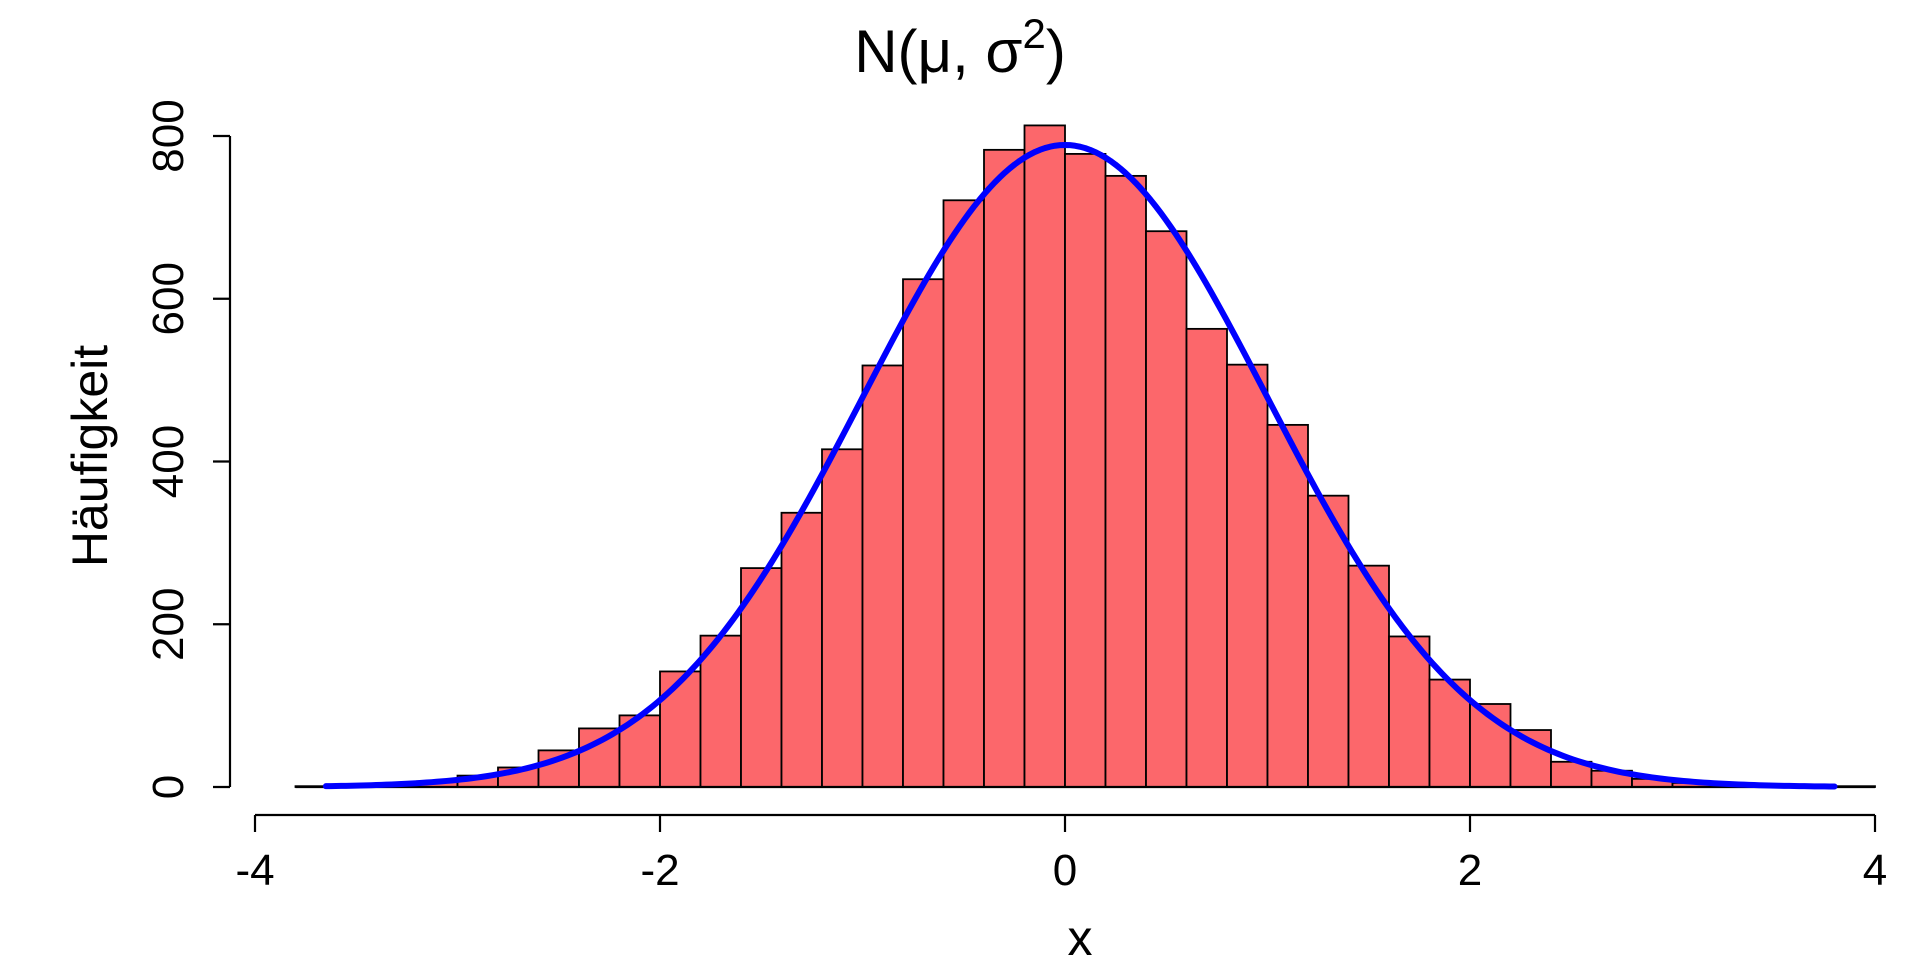 This screenshot has height=960, width=1920. I want to click on x-tick-label: -2, so click(659, 870).